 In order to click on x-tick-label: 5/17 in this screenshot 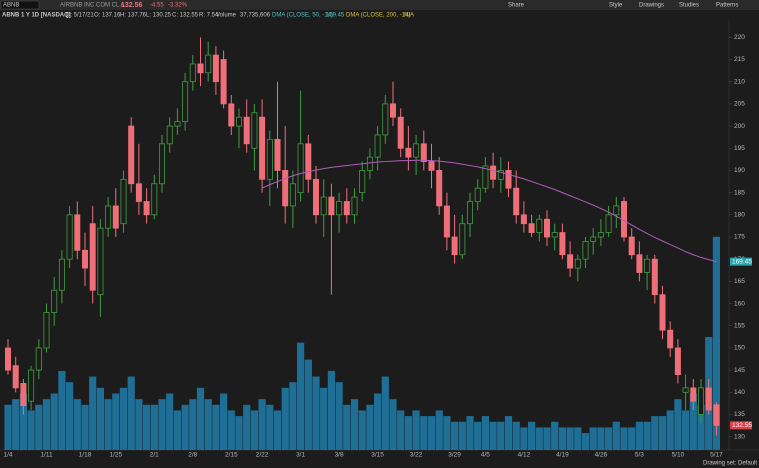, I will do `click(716, 455)`.